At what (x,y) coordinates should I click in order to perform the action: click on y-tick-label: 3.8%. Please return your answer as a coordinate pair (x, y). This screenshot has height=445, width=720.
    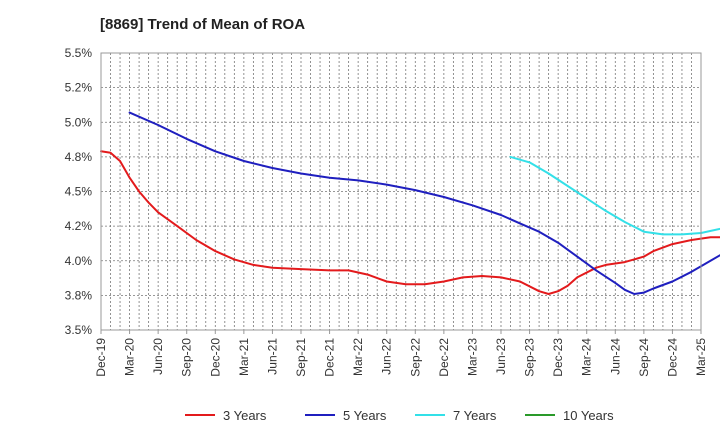
    Looking at the image, I should click on (79, 295).